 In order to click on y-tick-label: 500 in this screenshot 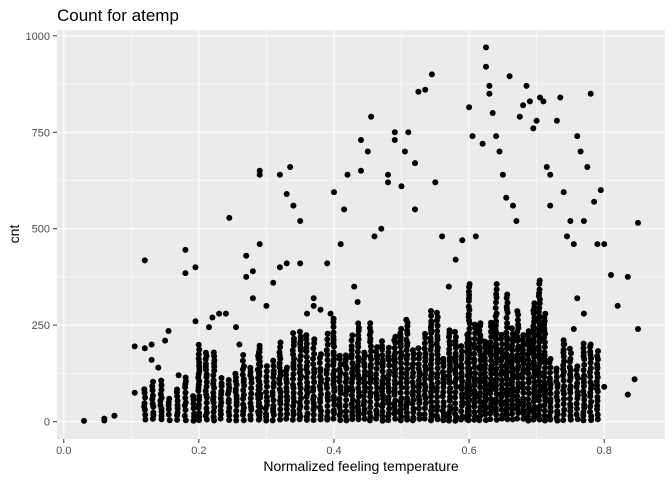, I will do `click(41, 230)`.